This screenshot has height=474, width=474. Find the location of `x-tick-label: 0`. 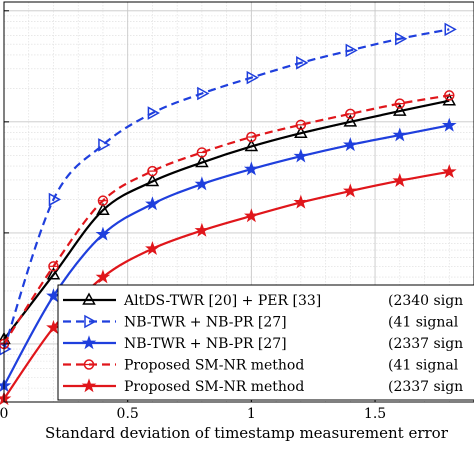

x-tick-label: 0 is located at coordinates (4, 414).